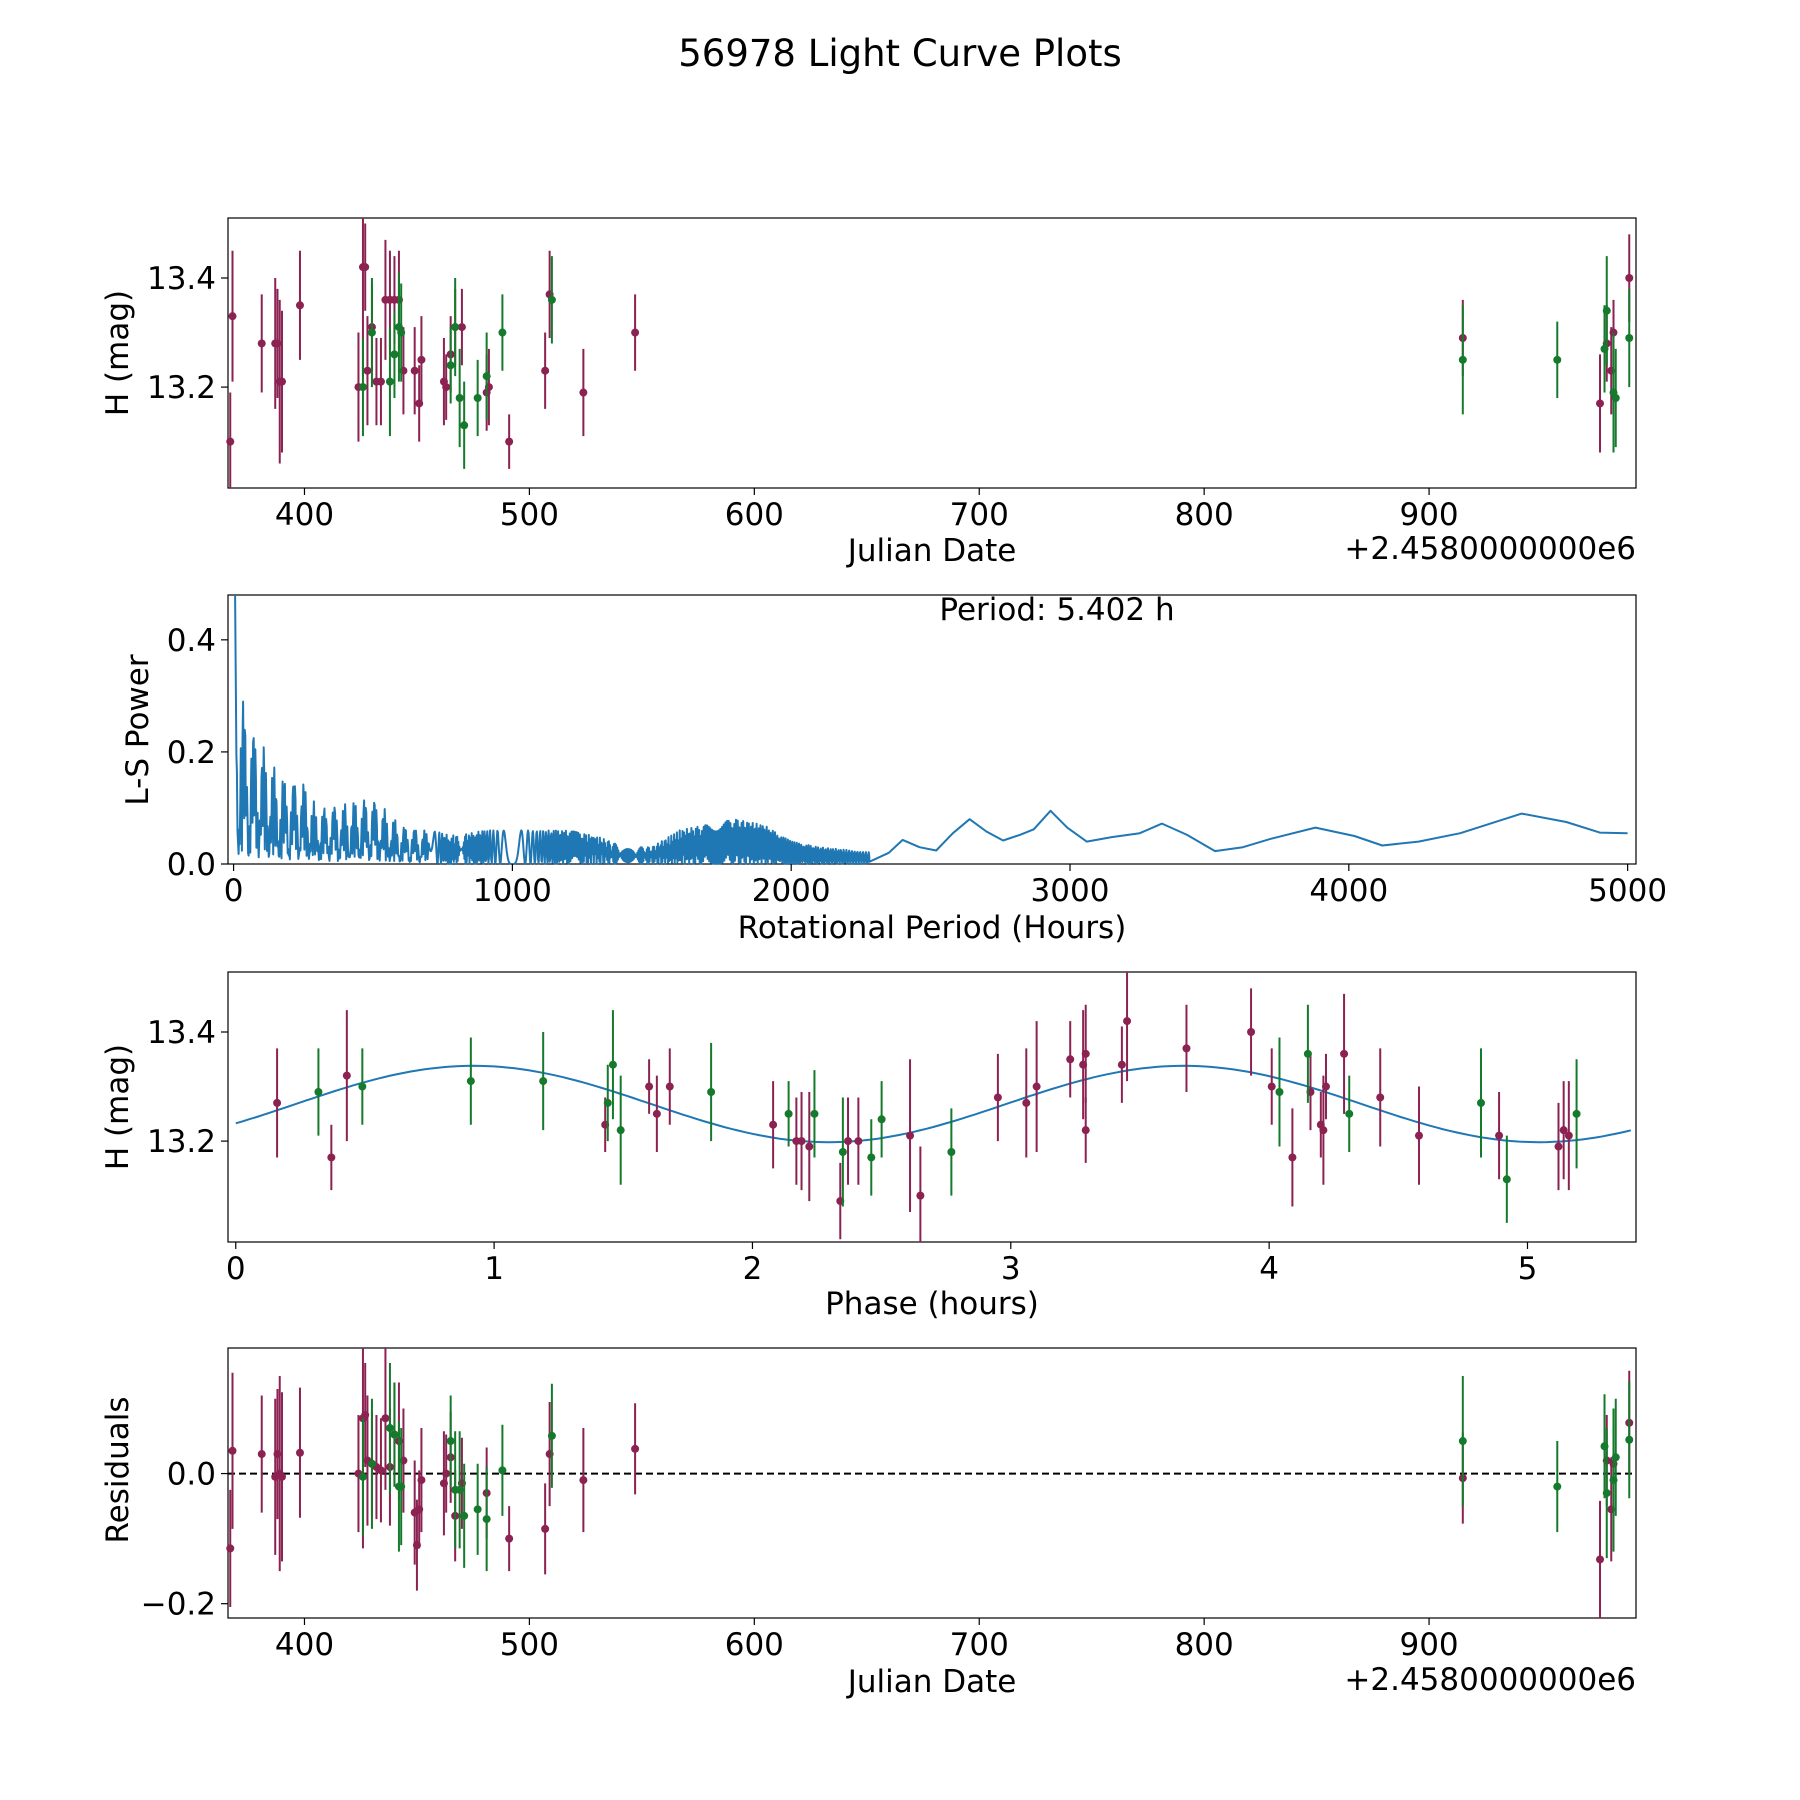 This screenshot has height=1800, width=1800. I want to click on periodogram-y-ticks: 0.0 0.2 0.4, so click(197, 753).